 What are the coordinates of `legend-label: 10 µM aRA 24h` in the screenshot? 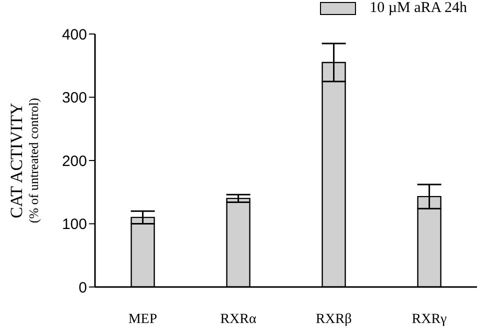 It's located at (418, 8).